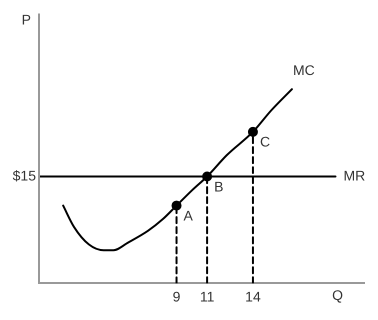  What do you see at coordinates (338, 295) in the screenshot?
I see `x-axis-title: Q` at bounding box center [338, 295].